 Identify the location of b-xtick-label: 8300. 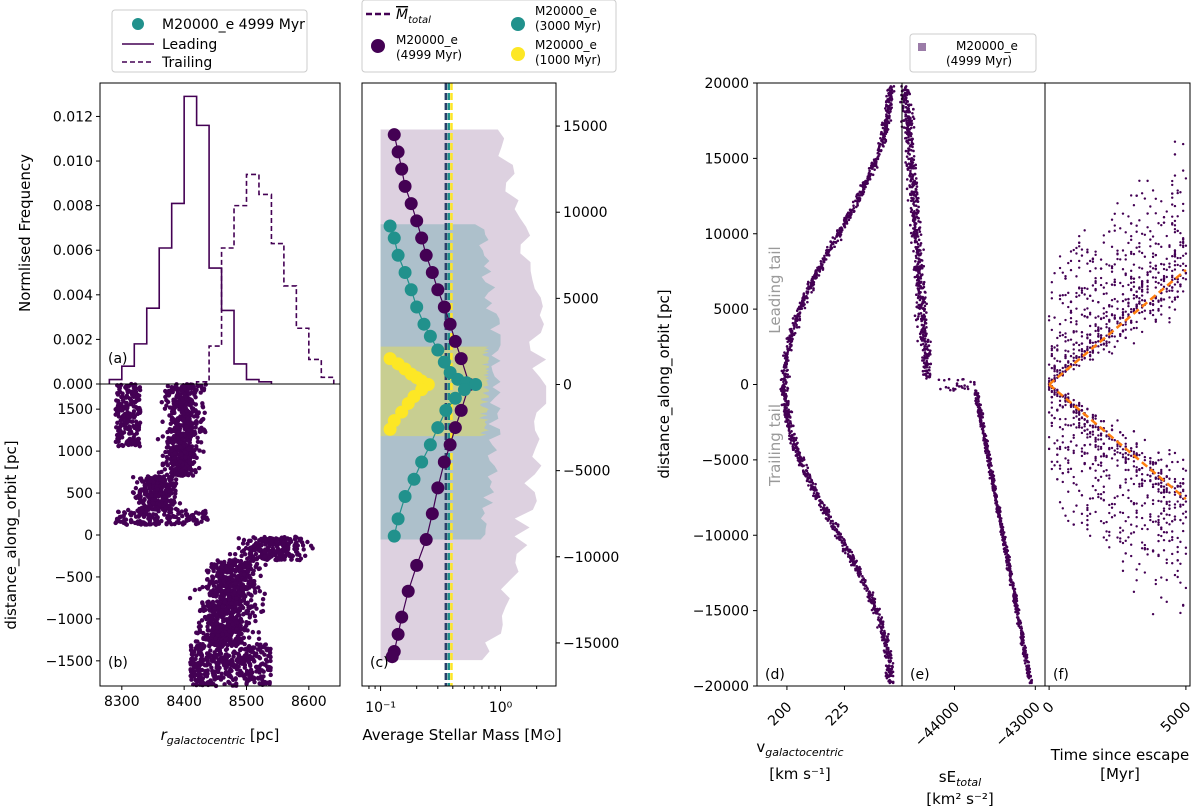
(122, 702).